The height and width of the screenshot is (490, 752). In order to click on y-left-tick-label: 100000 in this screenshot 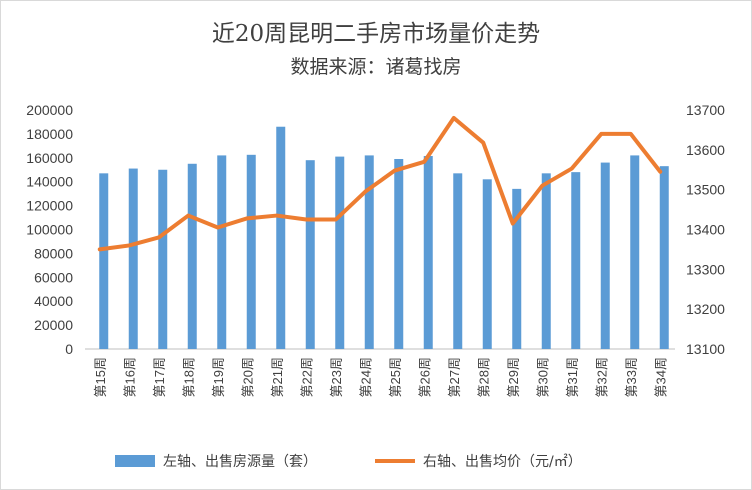, I will do `click(49, 230)`.